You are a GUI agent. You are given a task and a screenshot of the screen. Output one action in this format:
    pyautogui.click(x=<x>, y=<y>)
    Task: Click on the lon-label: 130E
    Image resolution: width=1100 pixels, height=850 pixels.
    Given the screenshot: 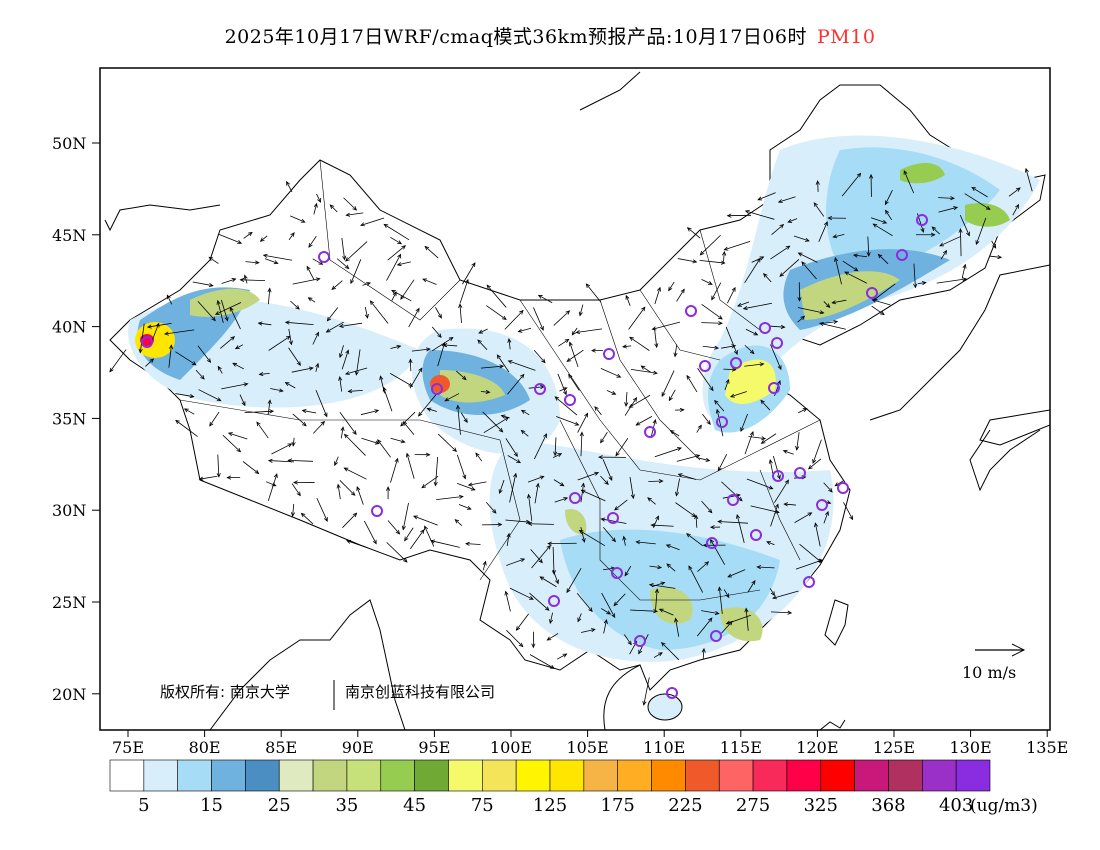 What is the action you would take?
    pyautogui.click(x=970, y=747)
    